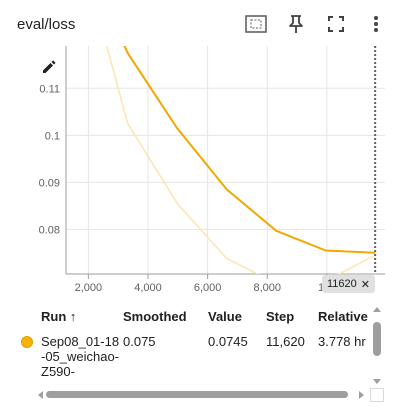 This screenshot has height=415, width=400. I want to click on pin-button, so click(296, 24).